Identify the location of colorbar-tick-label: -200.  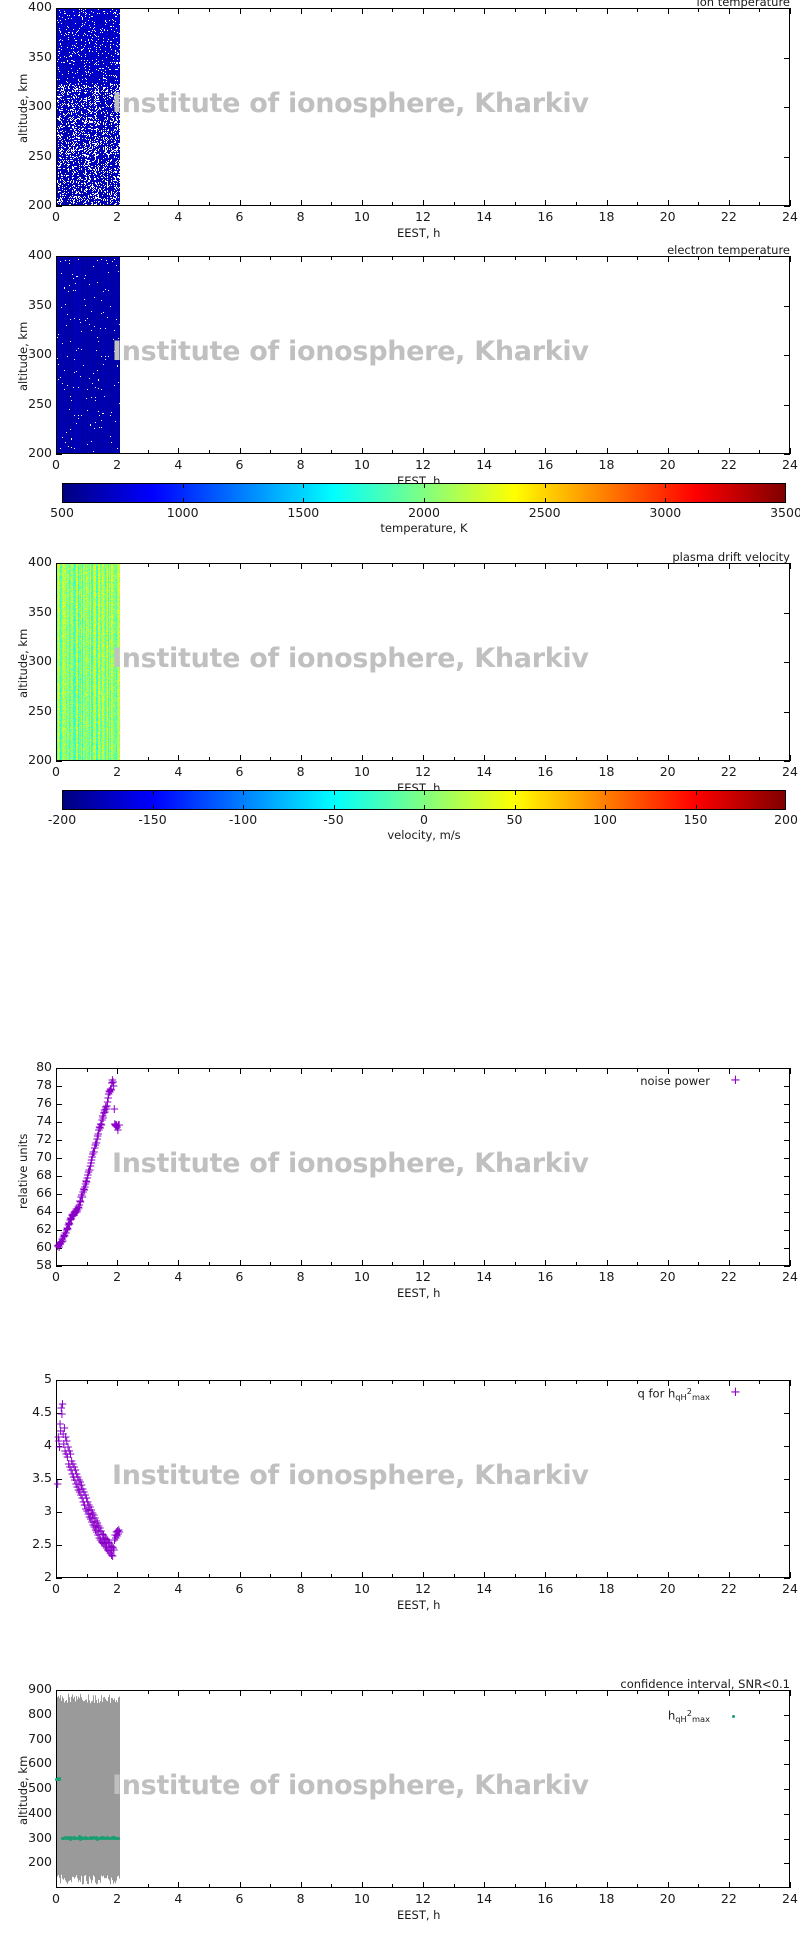
(62, 819).